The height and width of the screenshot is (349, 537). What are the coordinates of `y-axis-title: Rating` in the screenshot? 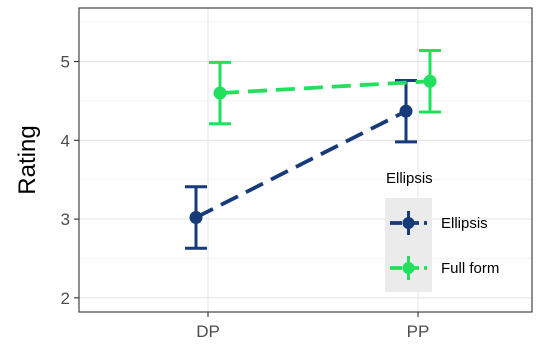 It's located at (27, 159).